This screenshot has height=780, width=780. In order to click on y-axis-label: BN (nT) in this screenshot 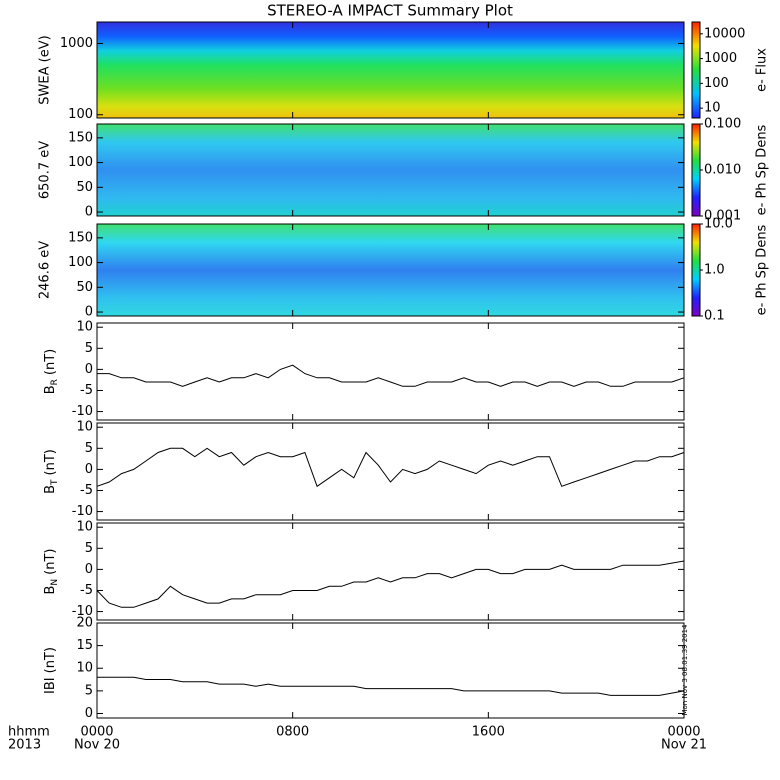, I will do `click(51, 572)`.